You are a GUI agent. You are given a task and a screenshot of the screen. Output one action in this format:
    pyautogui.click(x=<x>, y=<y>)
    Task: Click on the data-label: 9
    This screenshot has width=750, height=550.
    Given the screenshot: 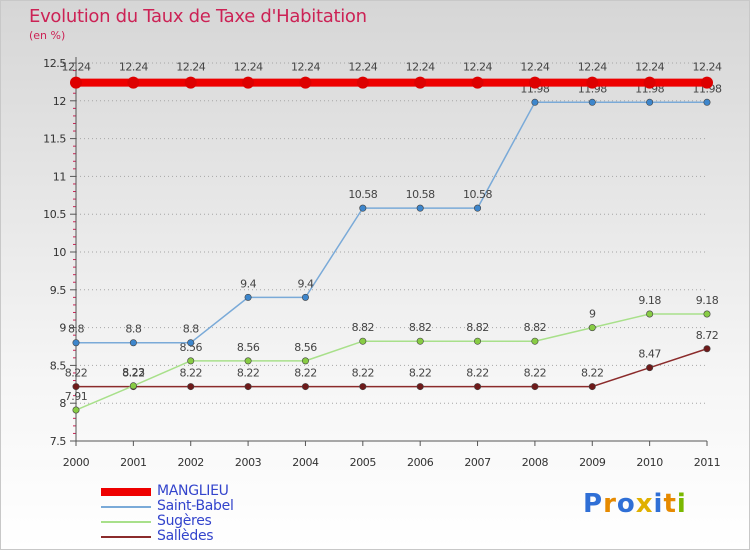 What is the action you would take?
    pyautogui.click(x=592, y=314)
    